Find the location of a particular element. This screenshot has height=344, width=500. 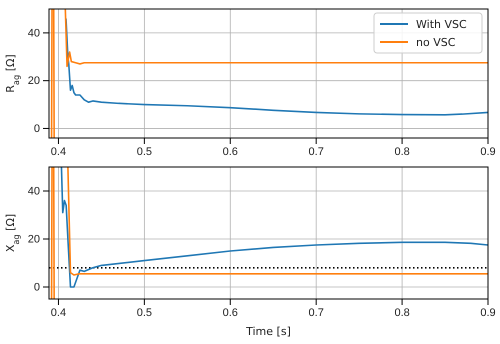

x-axis-title: Time [s] is located at coordinates (268, 331).